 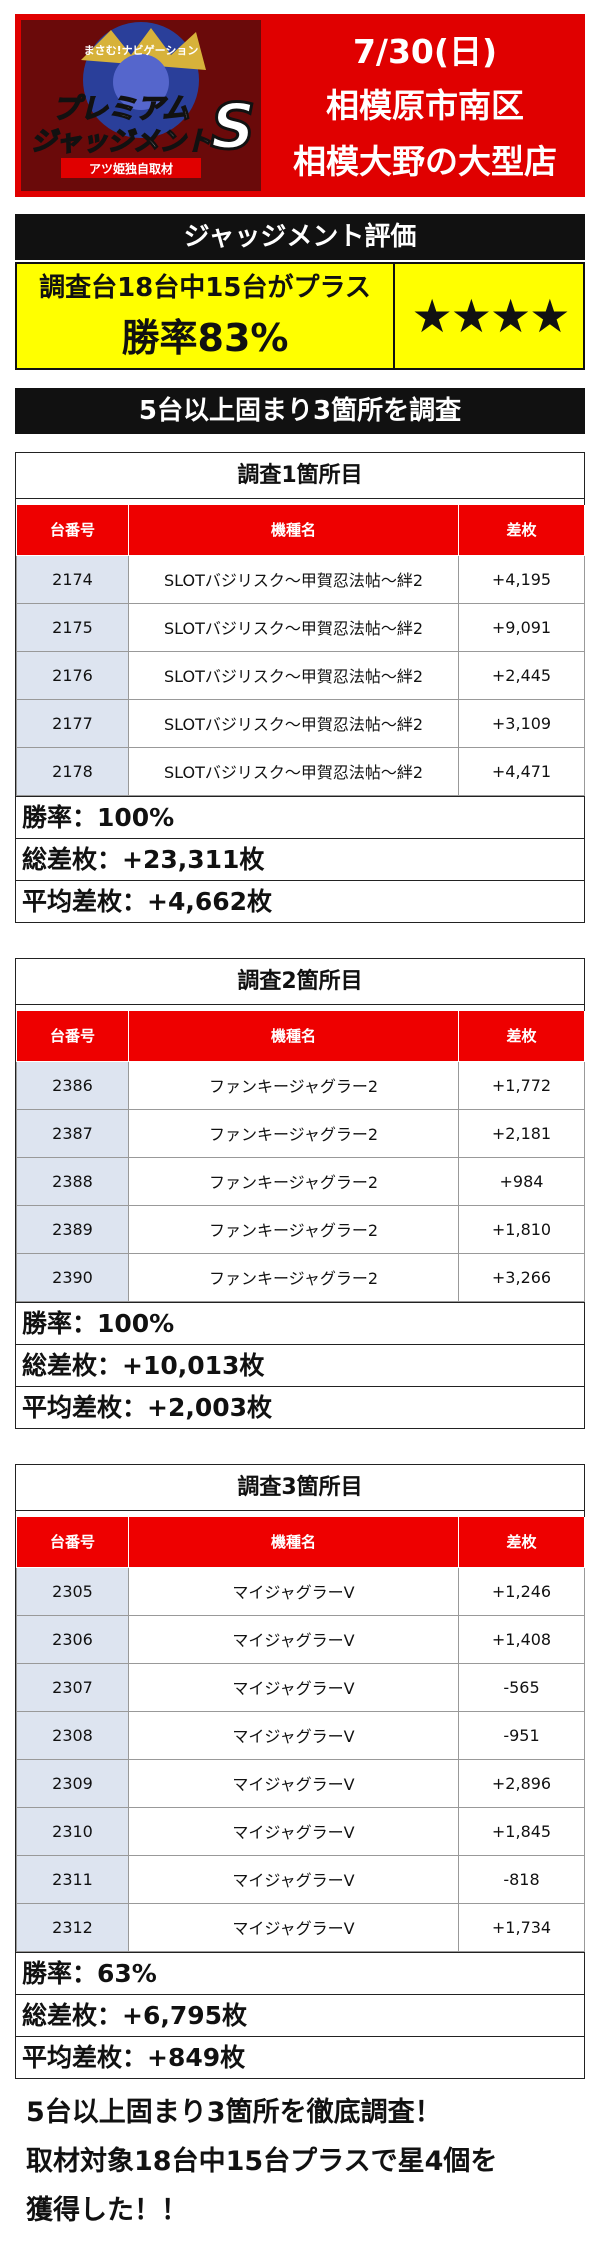 I want to click on report-store: 相模大野の大型店, so click(x=425, y=161).